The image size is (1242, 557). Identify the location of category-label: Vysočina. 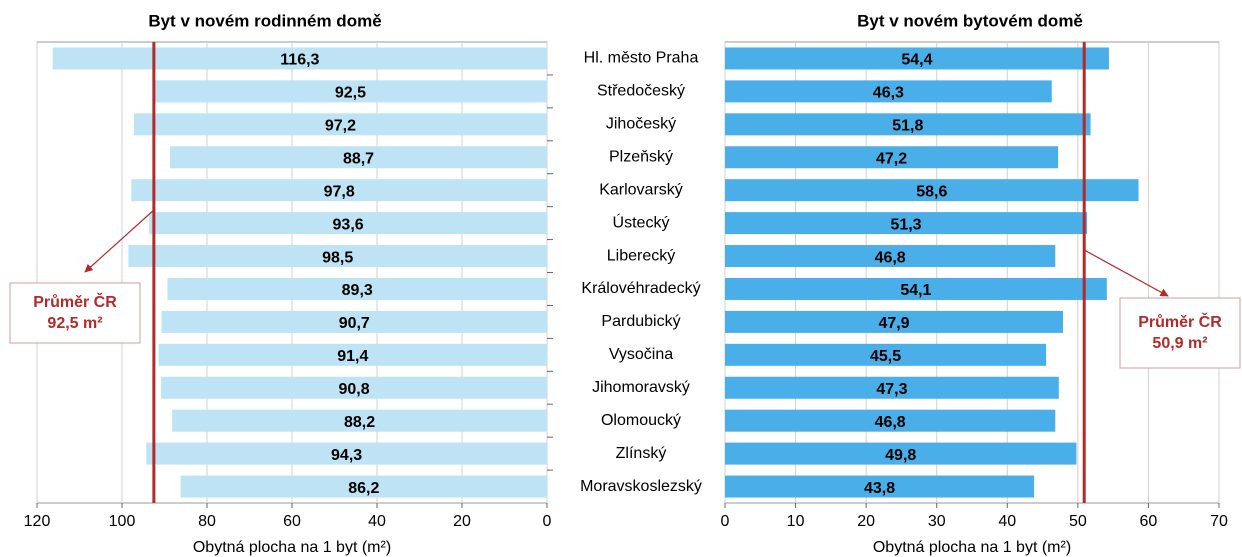
(641, 354).